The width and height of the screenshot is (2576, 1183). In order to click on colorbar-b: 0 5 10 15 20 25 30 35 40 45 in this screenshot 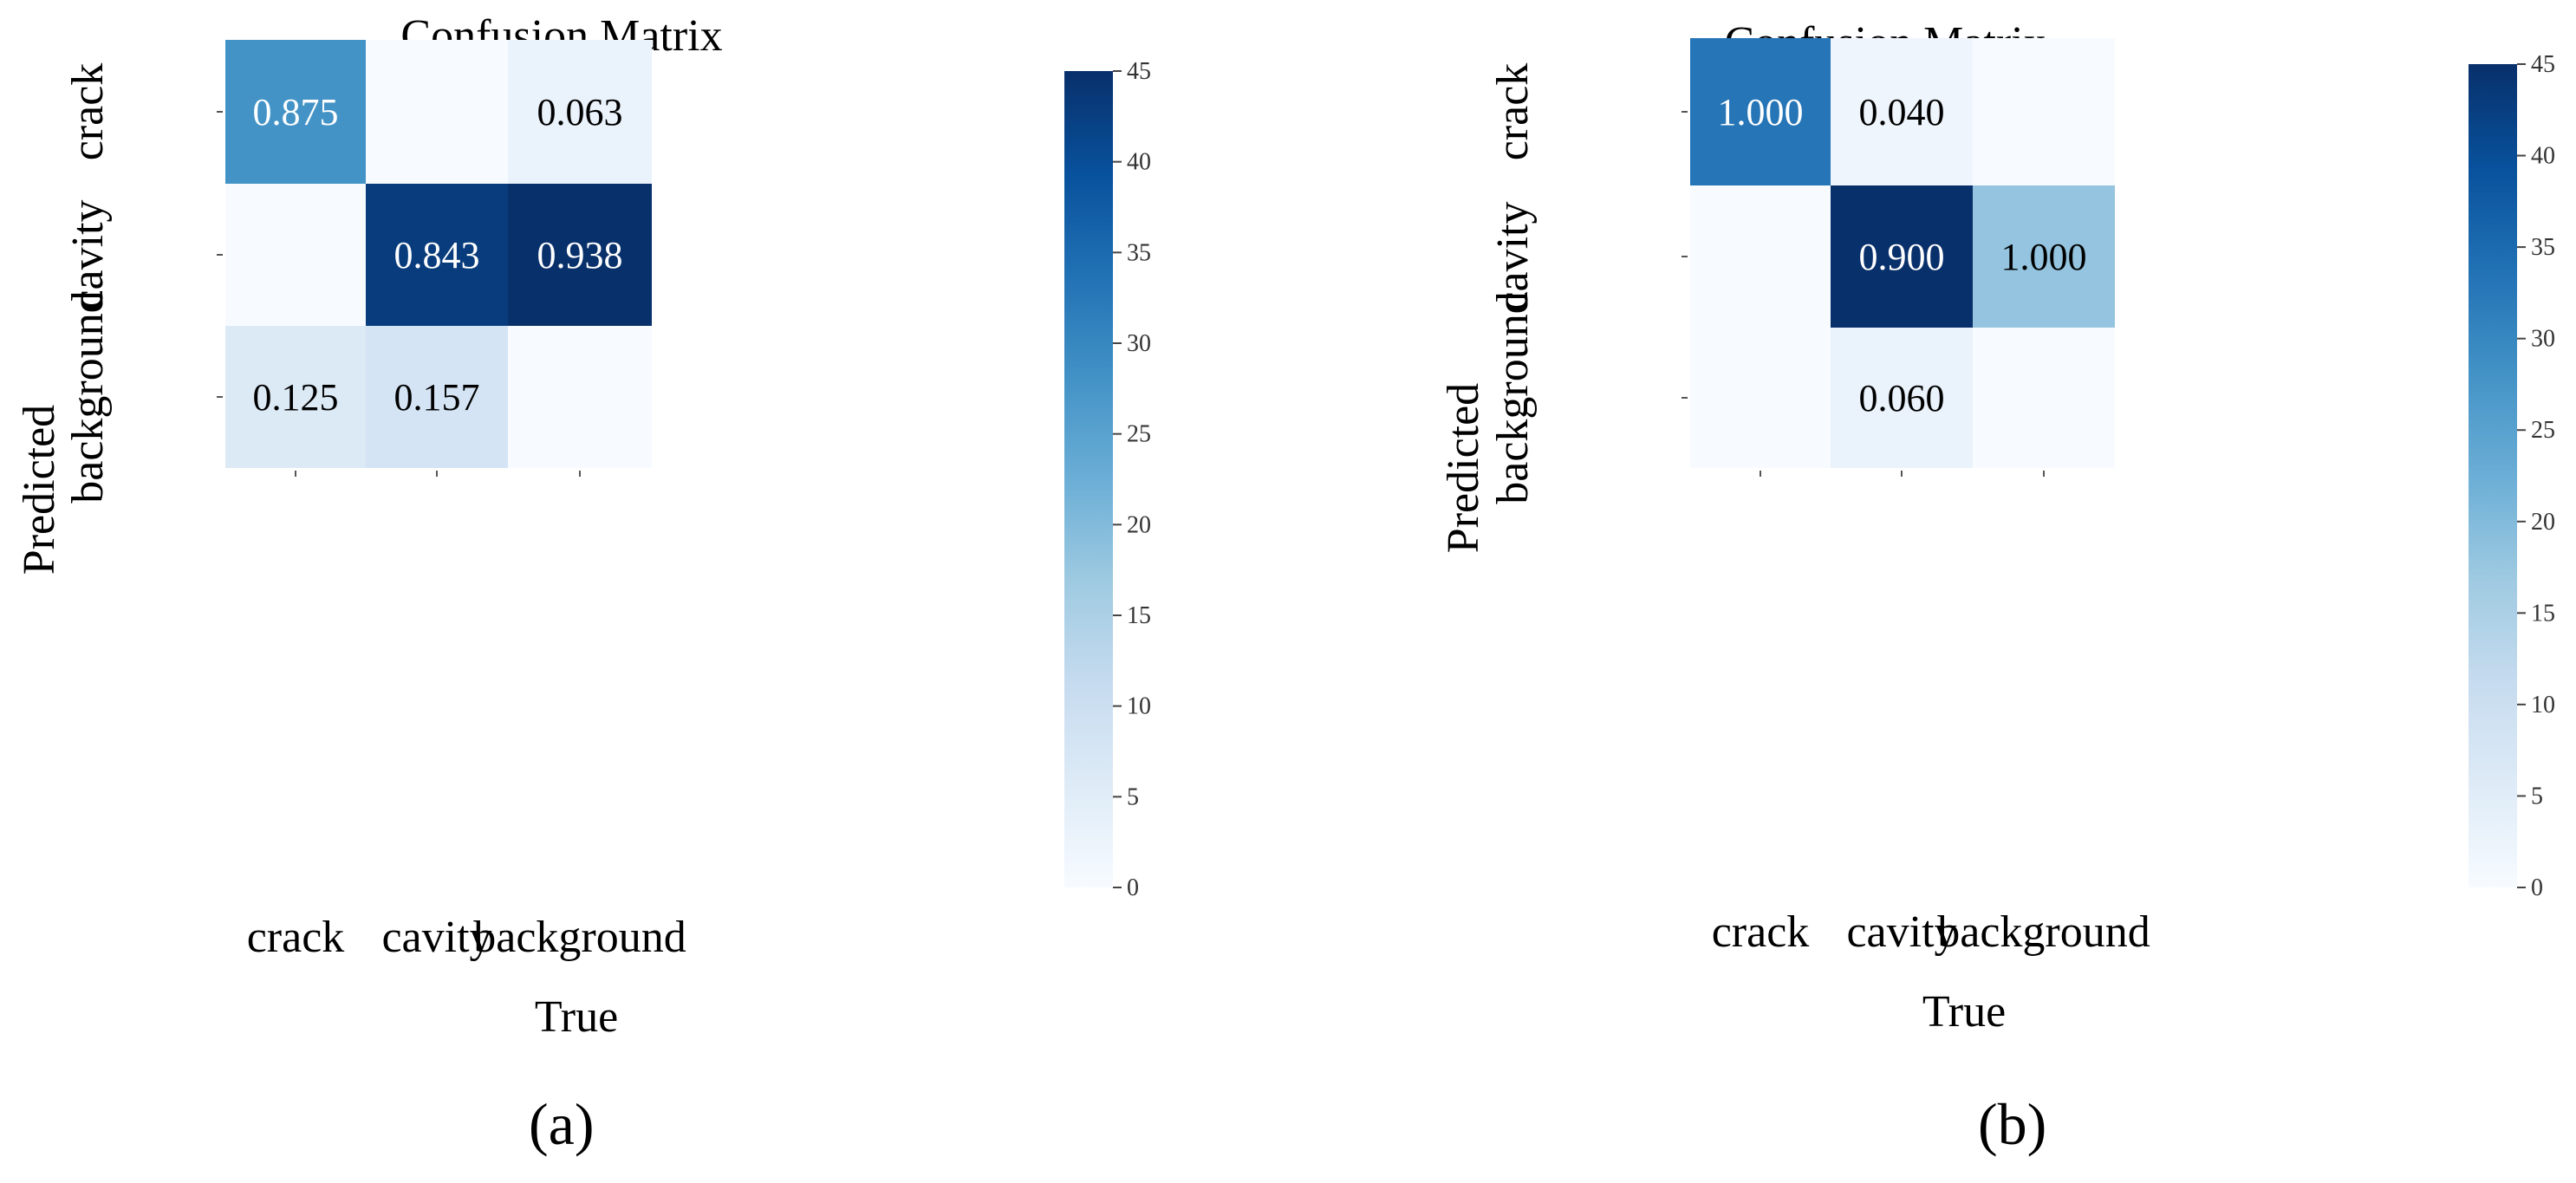, I will do `click(2512, 476)`.